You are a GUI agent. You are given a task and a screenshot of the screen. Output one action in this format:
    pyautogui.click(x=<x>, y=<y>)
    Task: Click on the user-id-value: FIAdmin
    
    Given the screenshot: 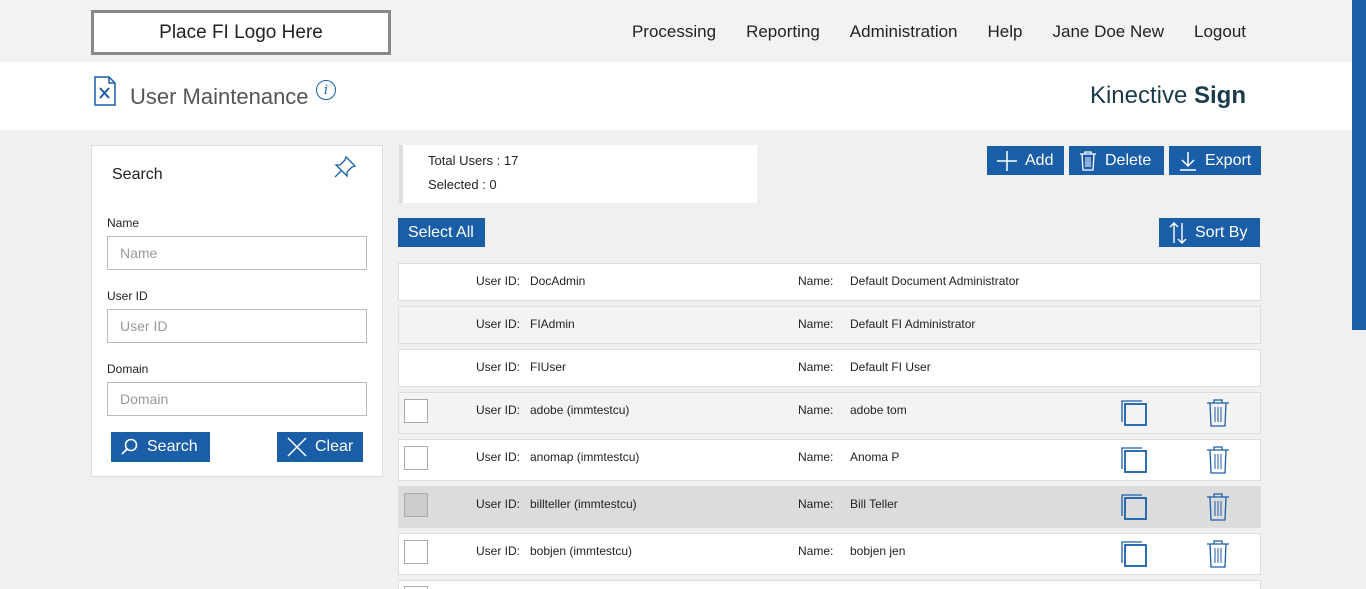 What is the action you would take?
    pyautogui.click(x=552, y=324)
    